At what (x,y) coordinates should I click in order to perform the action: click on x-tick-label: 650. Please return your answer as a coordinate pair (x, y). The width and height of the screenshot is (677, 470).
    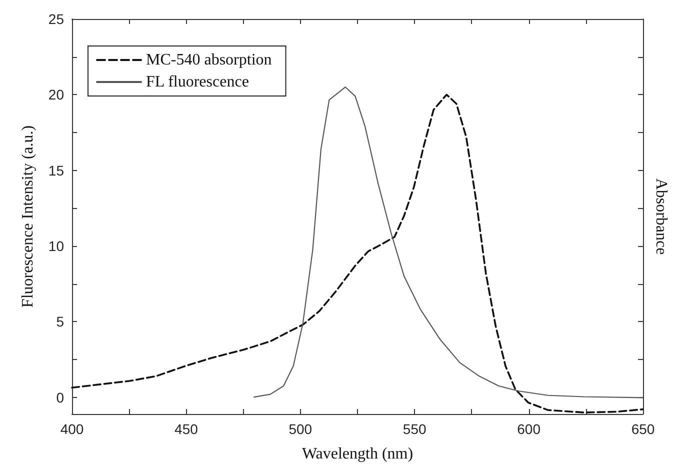
    Looking at the image, I should click on (643, 429).